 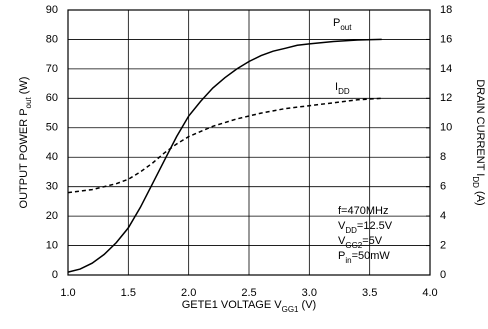 What do you see at coordinates (309, 293) in the screenshot?
I see `x-tick-label: 3.0` at bounding box center [309, 293].